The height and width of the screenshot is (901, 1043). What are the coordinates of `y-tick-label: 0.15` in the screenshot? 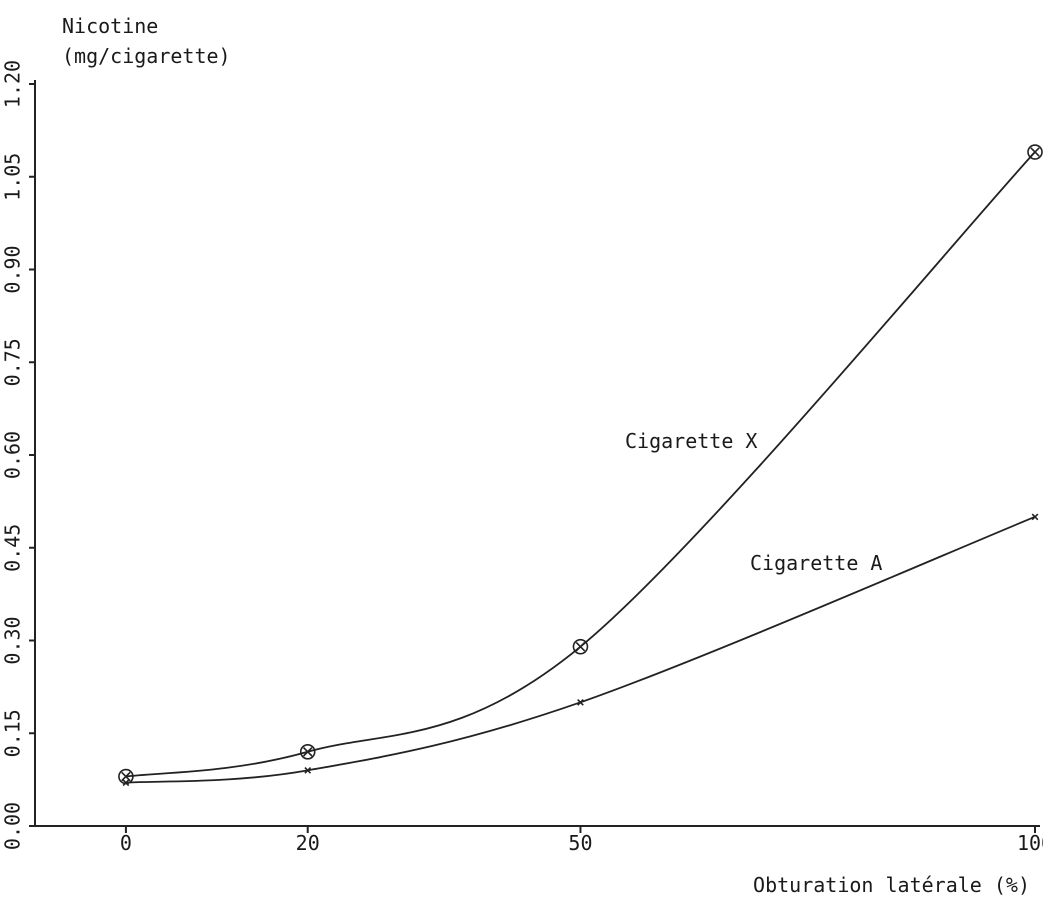 It's located at (13, 733).